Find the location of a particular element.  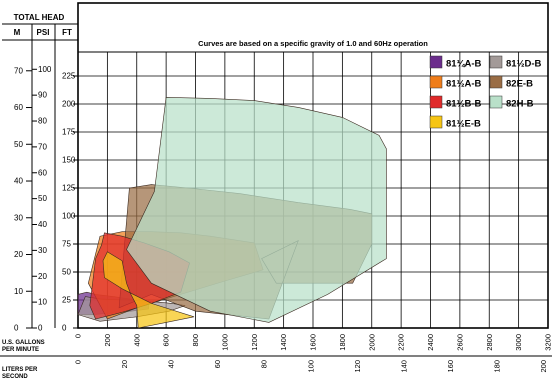

x2-tick-label: 160 is located at coordinates (450, 366).